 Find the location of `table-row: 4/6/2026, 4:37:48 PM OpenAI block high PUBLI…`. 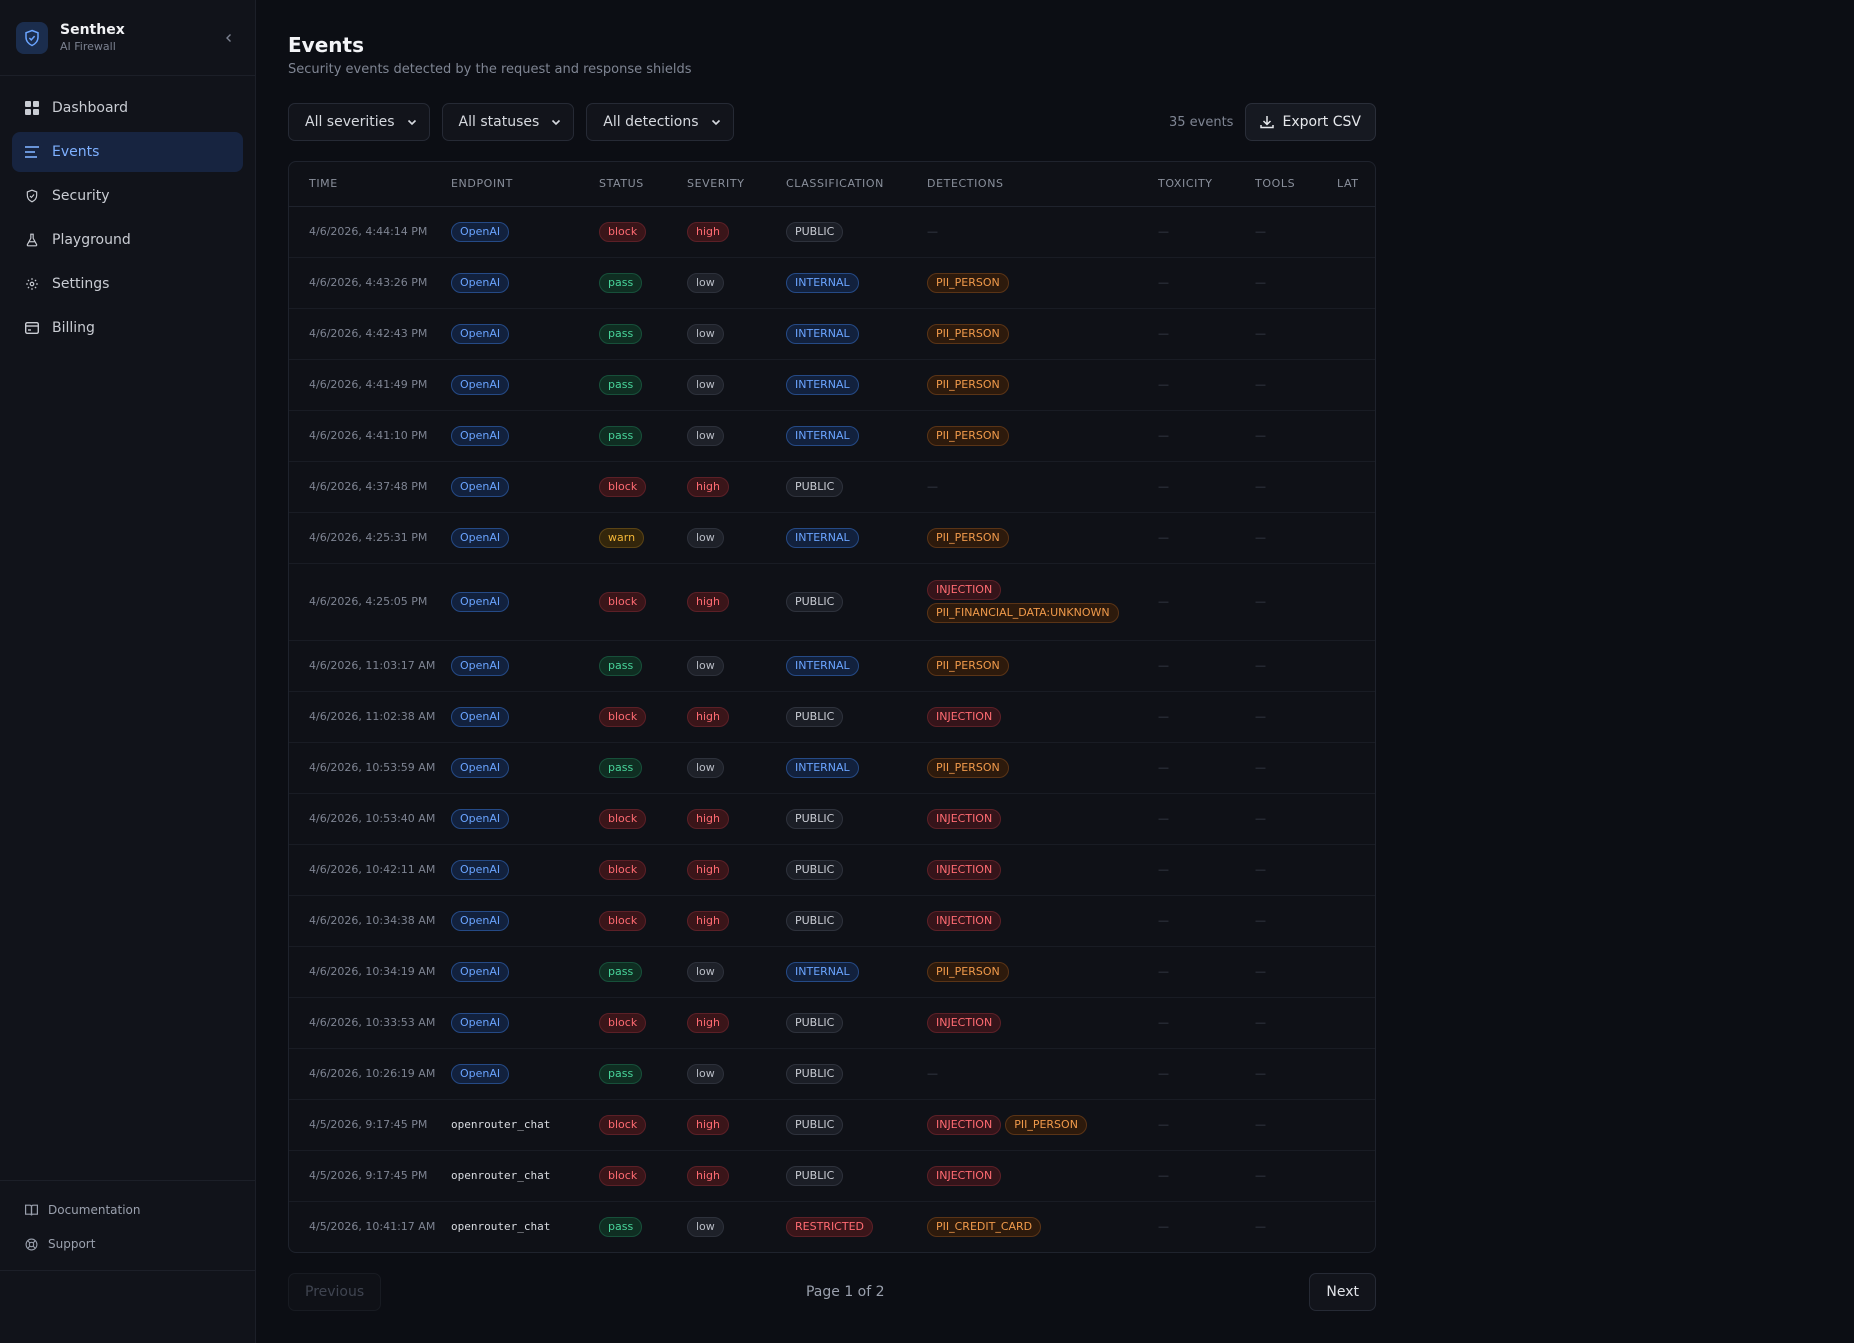

table-row: 4/6/2026, 4:37:48 PM OpenAI block high PUBLI… is located at coordinates (832, 487).